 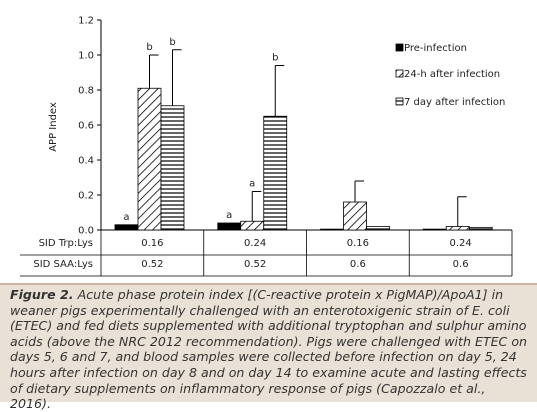 I want to click on figure-label: Figure 2., so click(x=42, y=294).